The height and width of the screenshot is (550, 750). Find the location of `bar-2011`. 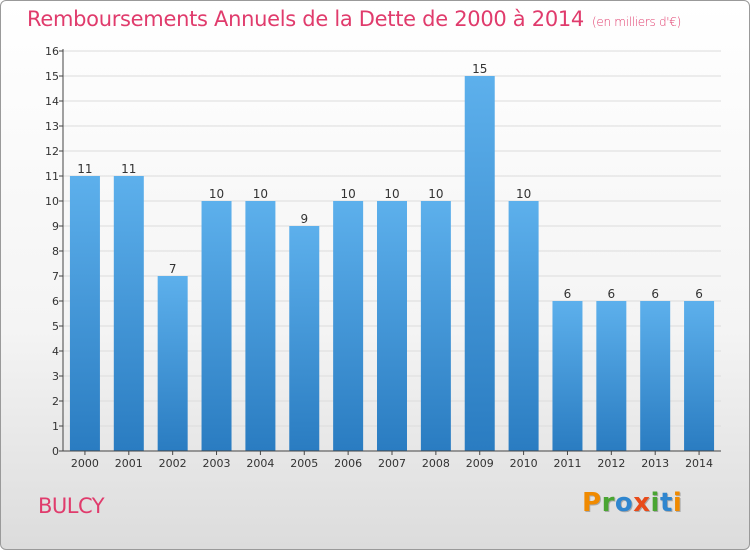

bar-2011 is located at coordinates (567, 376).